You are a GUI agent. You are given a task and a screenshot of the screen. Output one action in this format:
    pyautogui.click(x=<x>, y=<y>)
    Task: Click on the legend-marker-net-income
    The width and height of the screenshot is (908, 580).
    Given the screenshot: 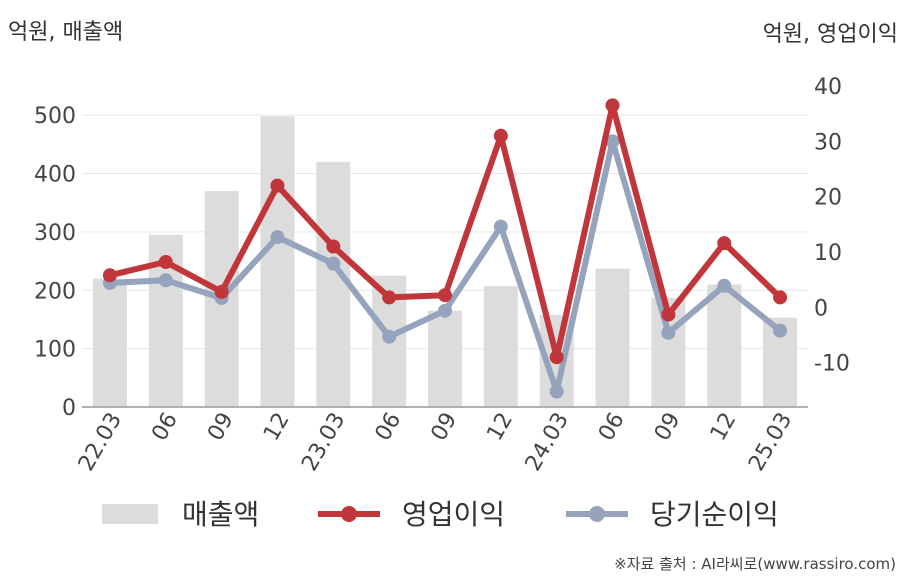 What is the action you would take?
    pyautogui.click(x=597, y=514)
    